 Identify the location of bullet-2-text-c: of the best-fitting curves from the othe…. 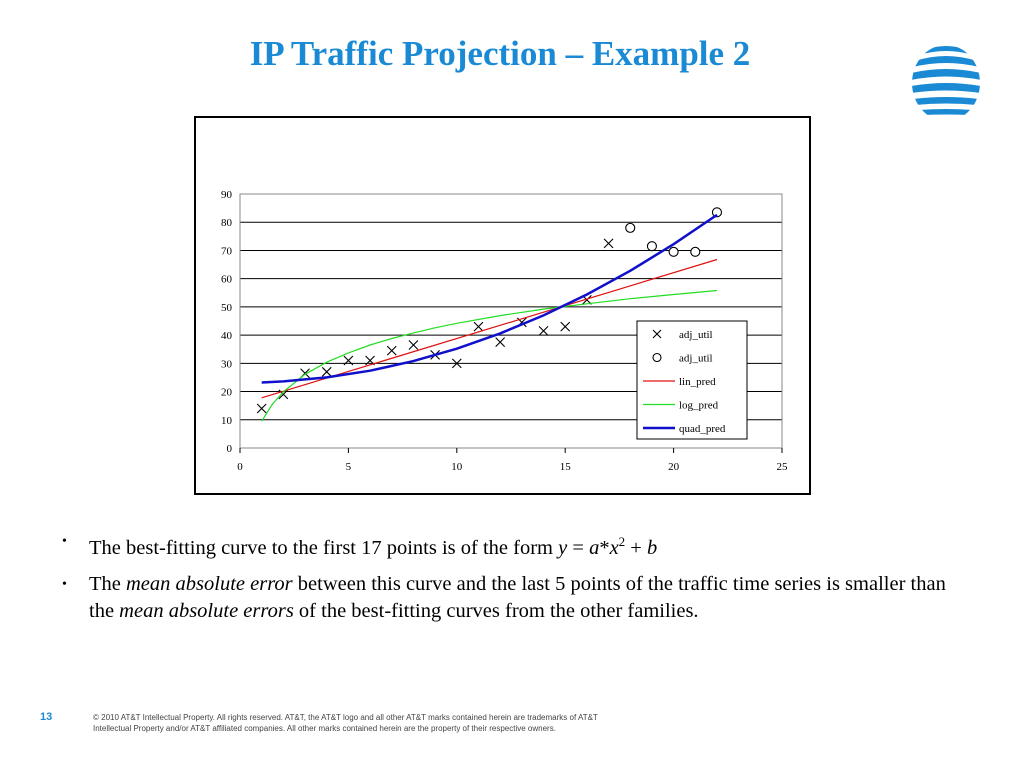
(496, 610).